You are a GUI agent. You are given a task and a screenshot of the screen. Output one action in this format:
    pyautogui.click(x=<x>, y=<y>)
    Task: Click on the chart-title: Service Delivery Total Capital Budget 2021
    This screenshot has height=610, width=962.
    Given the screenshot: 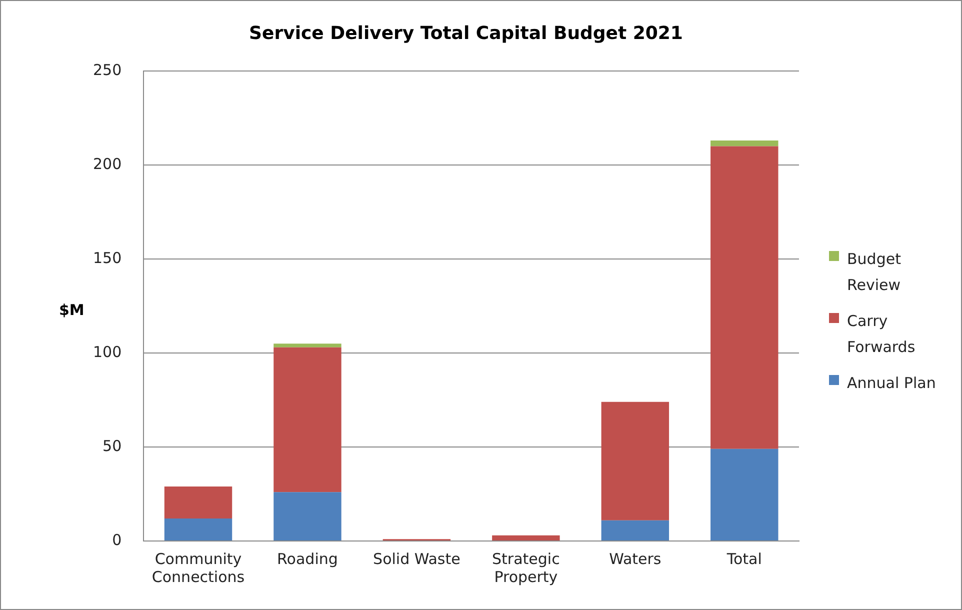 What is the action you would take?
    pyautogui.click(x=466, y=33)
    